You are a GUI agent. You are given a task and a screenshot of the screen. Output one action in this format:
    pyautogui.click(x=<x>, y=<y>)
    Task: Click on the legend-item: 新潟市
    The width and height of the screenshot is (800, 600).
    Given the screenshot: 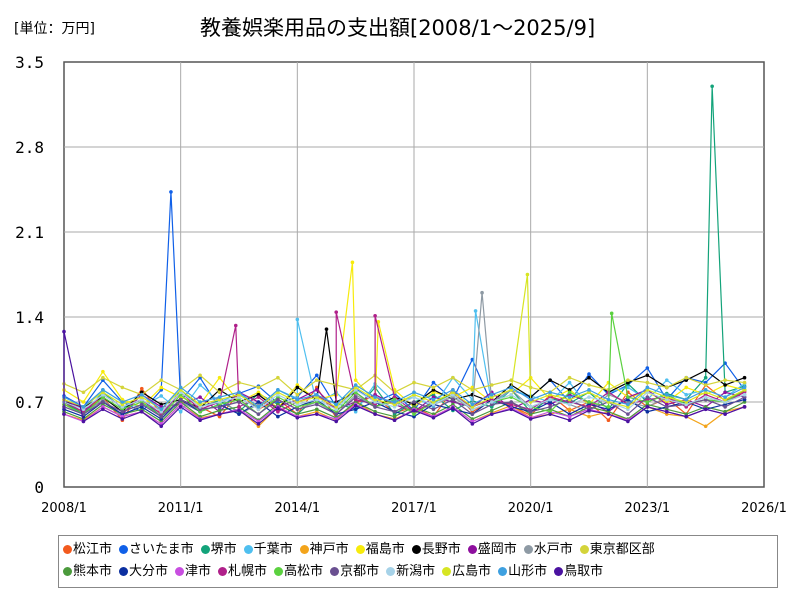 What is the action you would take?
    pyautogui.click(x=410, y=572)
    